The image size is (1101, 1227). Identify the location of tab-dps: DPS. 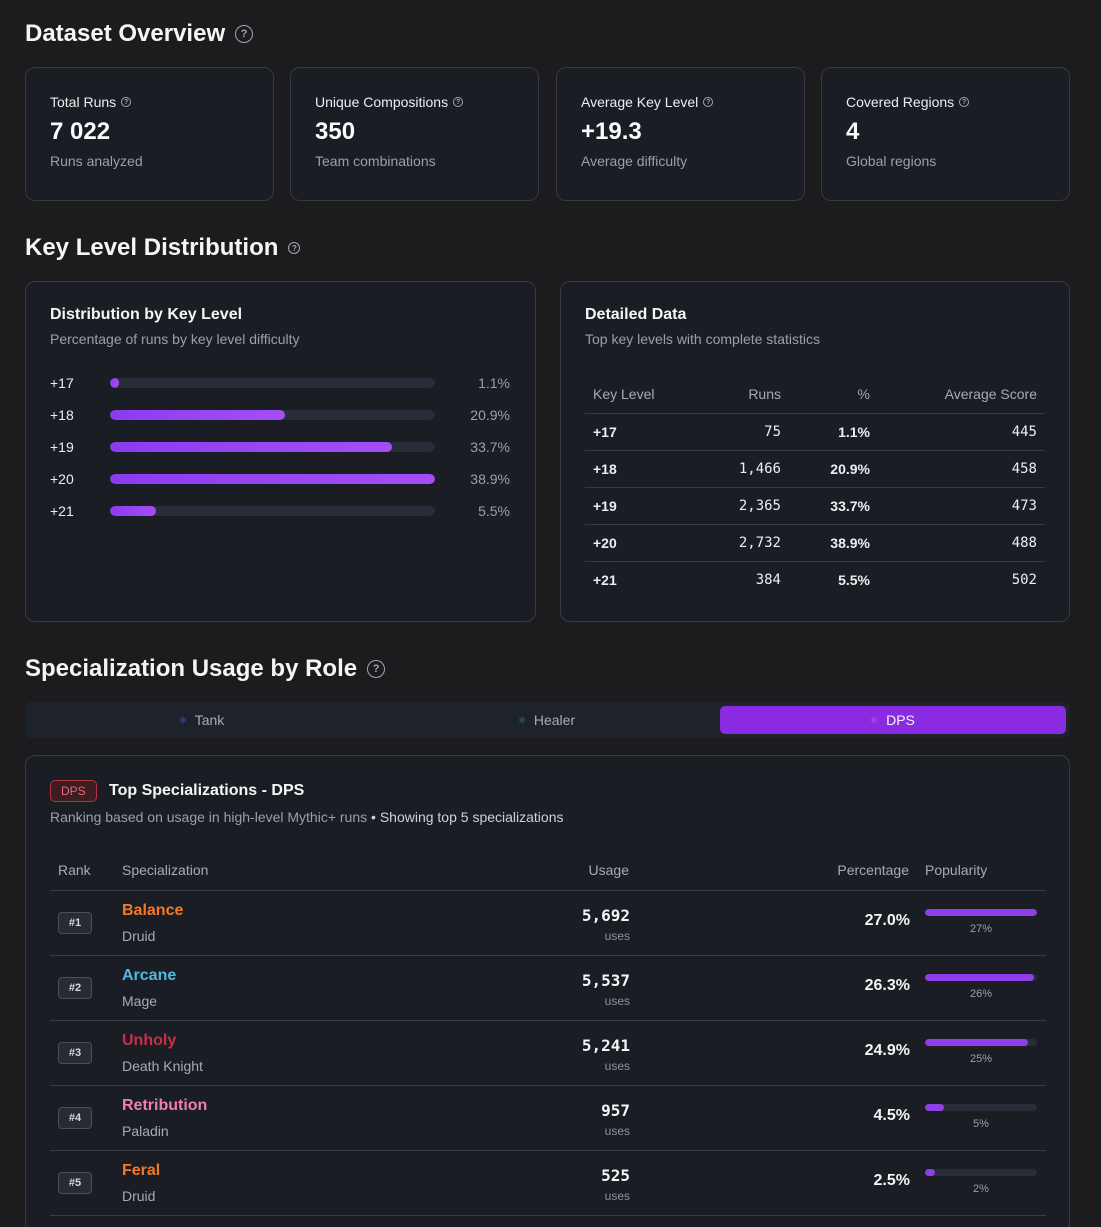
(893, 720).